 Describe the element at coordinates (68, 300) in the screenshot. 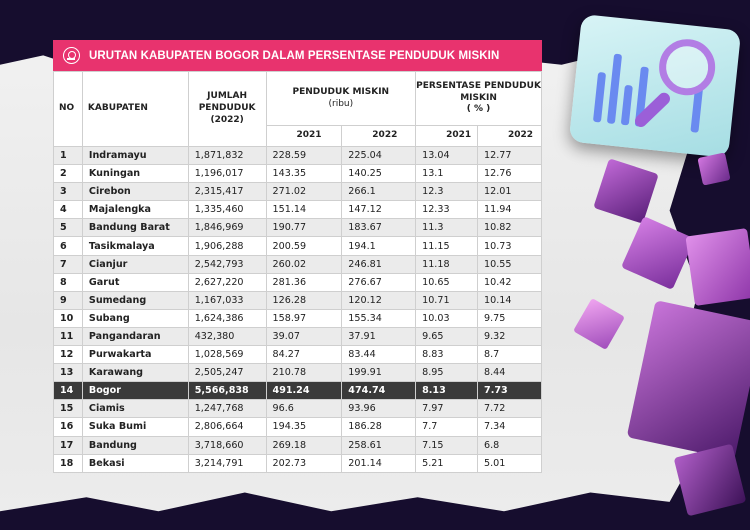

I see `cell-no: 9` at that location.